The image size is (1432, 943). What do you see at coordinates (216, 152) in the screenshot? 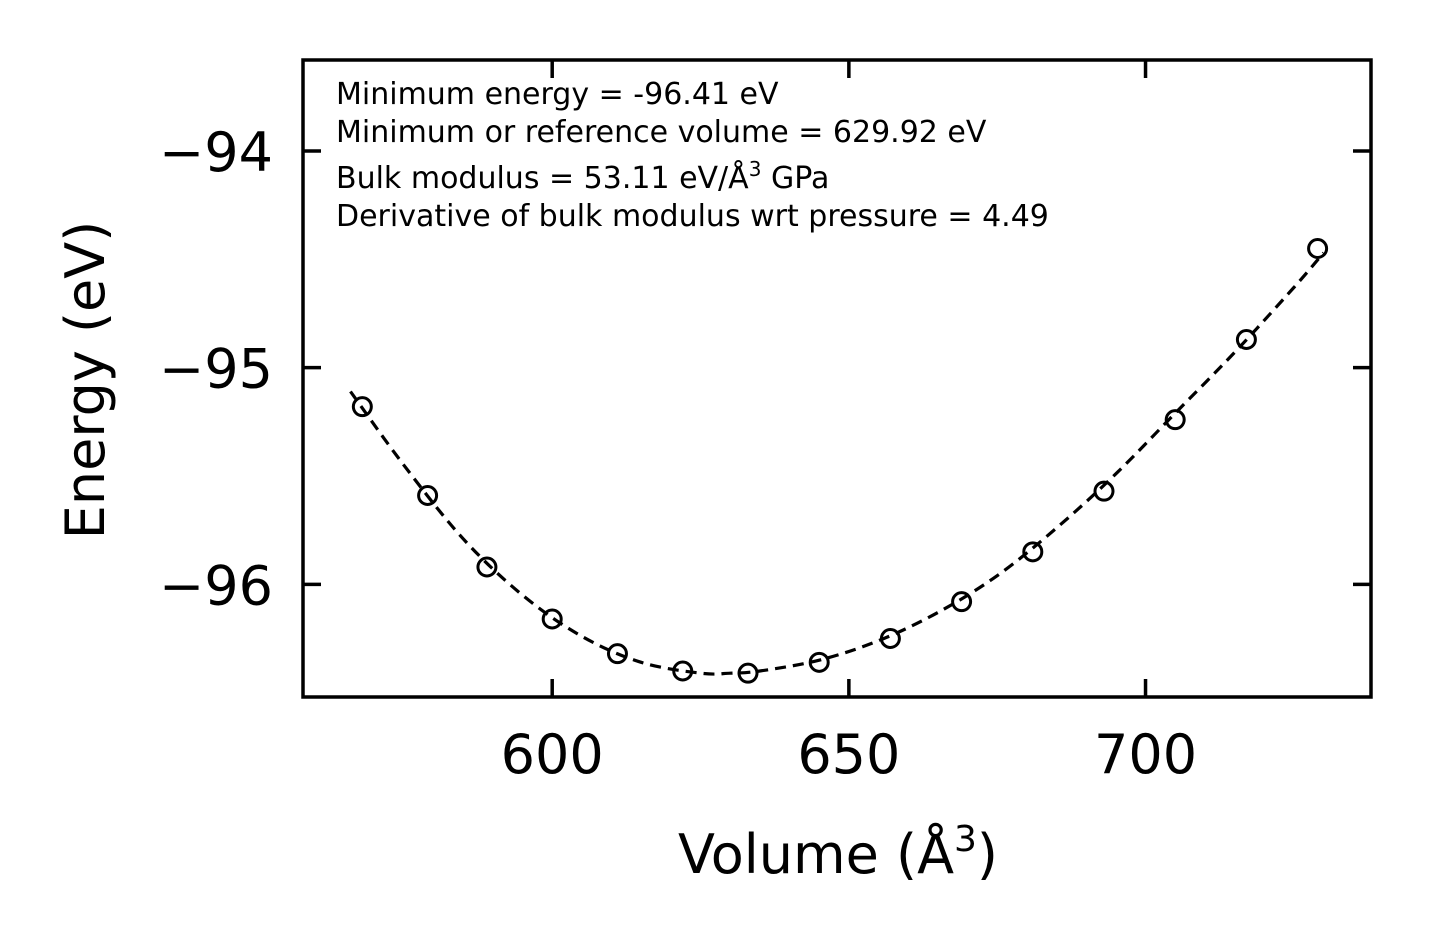
I see `y-tick-label: −94` at bounding box center [216, 152].